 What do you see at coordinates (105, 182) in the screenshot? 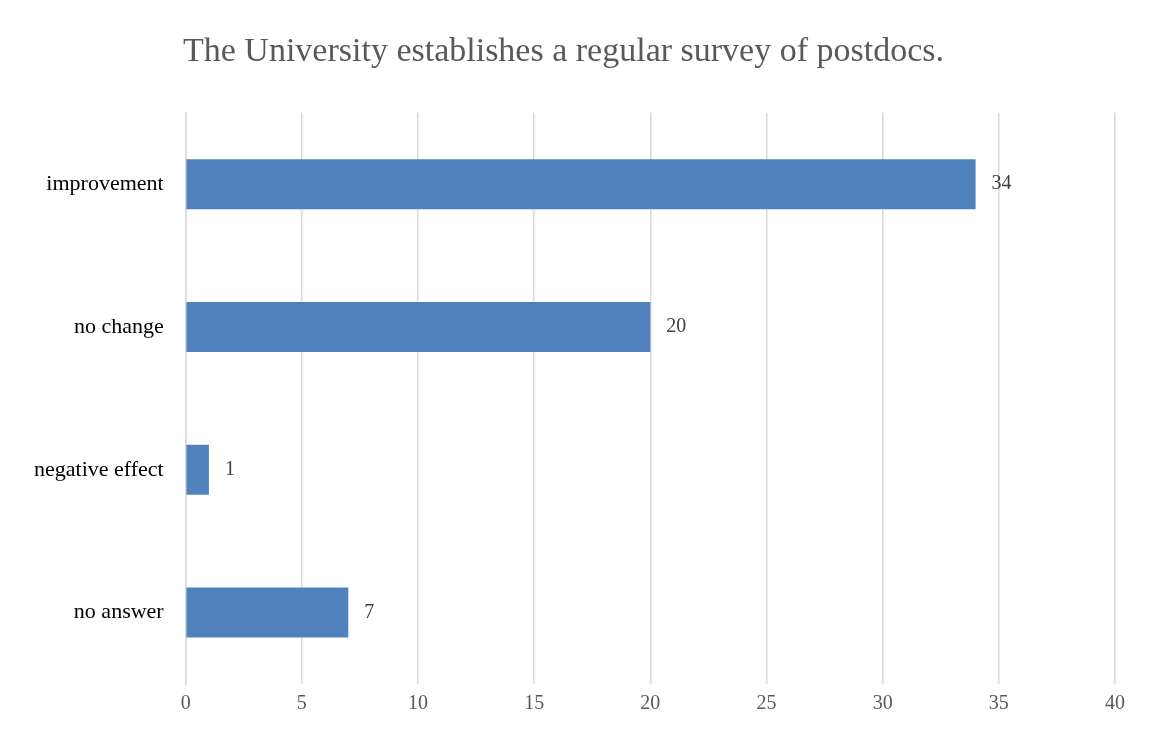
I see `y-tick-label: improvement` at bounding box center [105, 182].